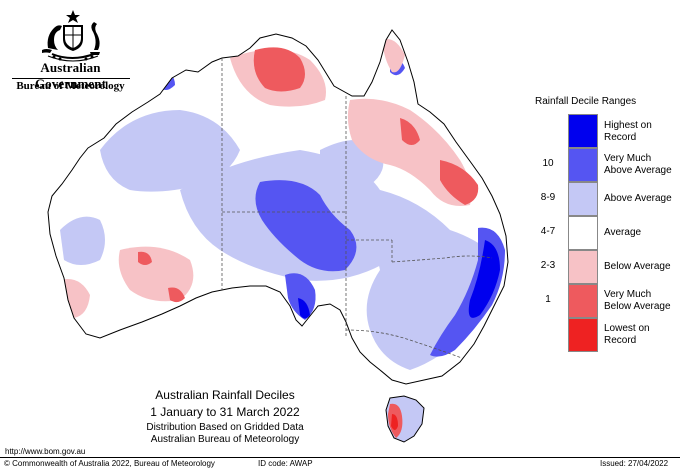 The height and width of the screenshot is (468, 680). Describe the element at coordinates (45, 451) in the screenshot. I see `website-url: http://www.bom.gov.au` at that location.